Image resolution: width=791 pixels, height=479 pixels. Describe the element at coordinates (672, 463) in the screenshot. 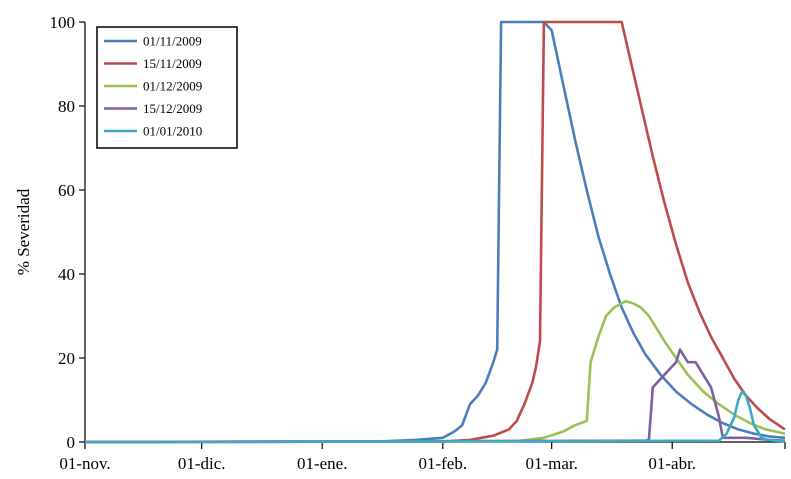

I see `x-tick-label: 01-abr.` at that location.